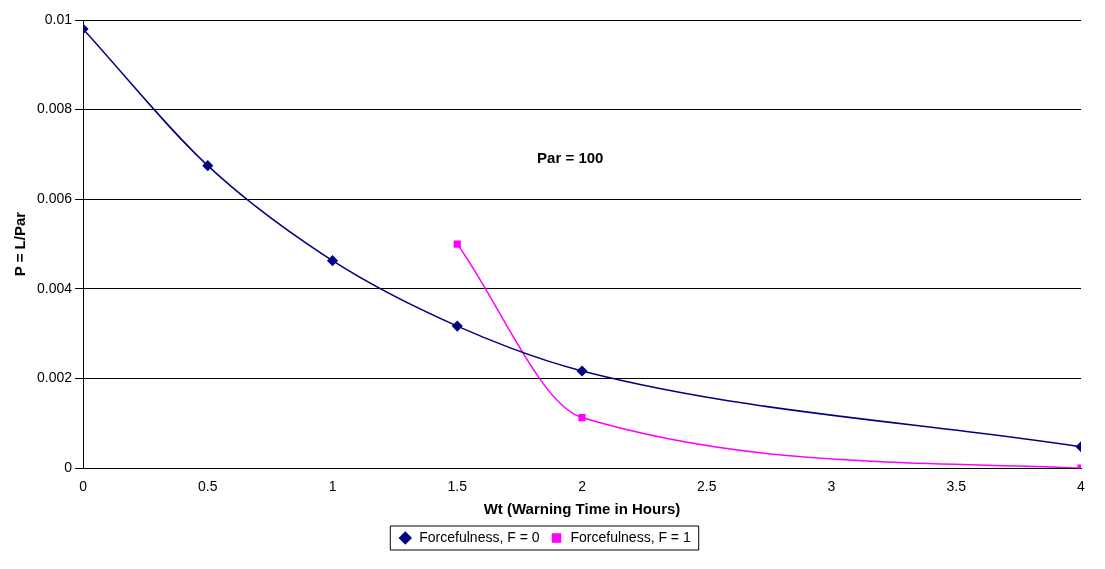 The width and height of the screenshot is (1105, 569). Describe the element at coordinates (479, 536) in the screenshot. I see `legend-label: Forcefulness, F = 0` at that location.